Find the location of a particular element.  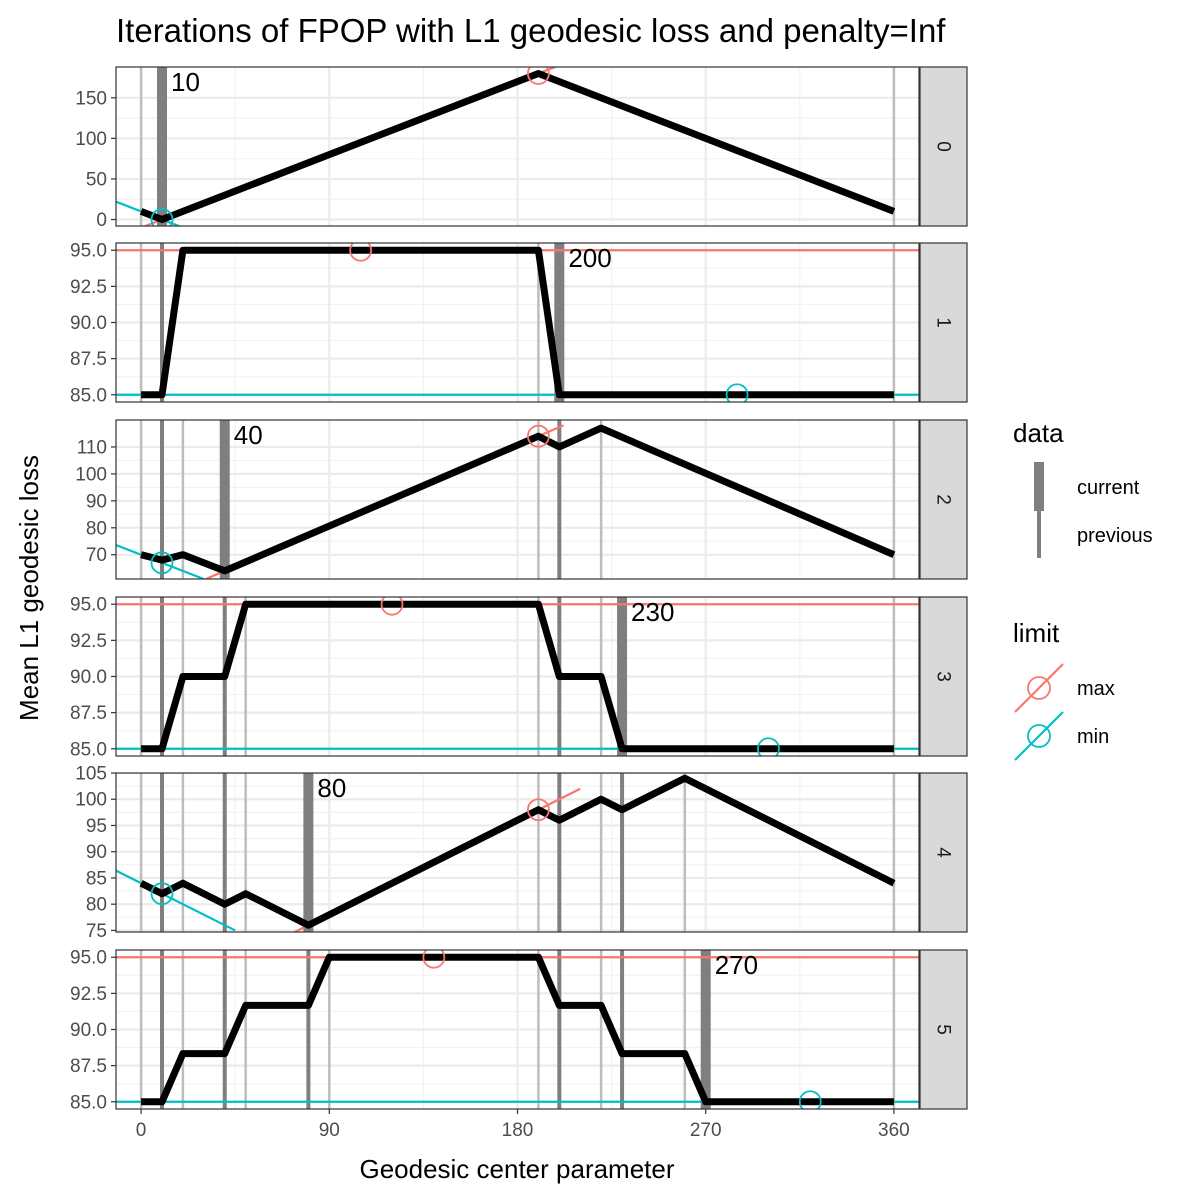

facet-panel-5: 270 85.0 87.5 90.0 92.5 95.0 5 is located at coordinates (519, 1030).